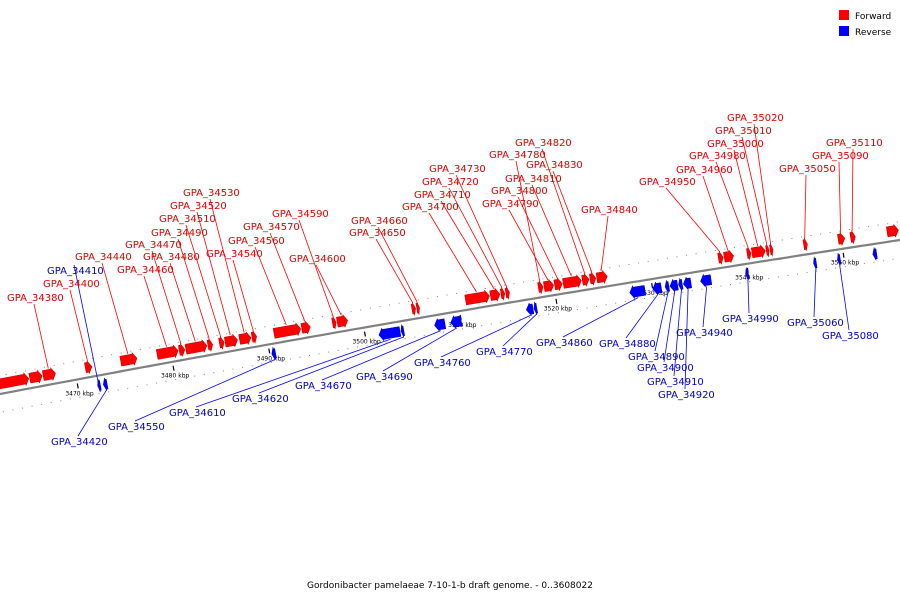  What do you see at coordinates (815, 323) in the screenshot?
I see `gene-label: GPA_35060` at bounding box center [815, 323].